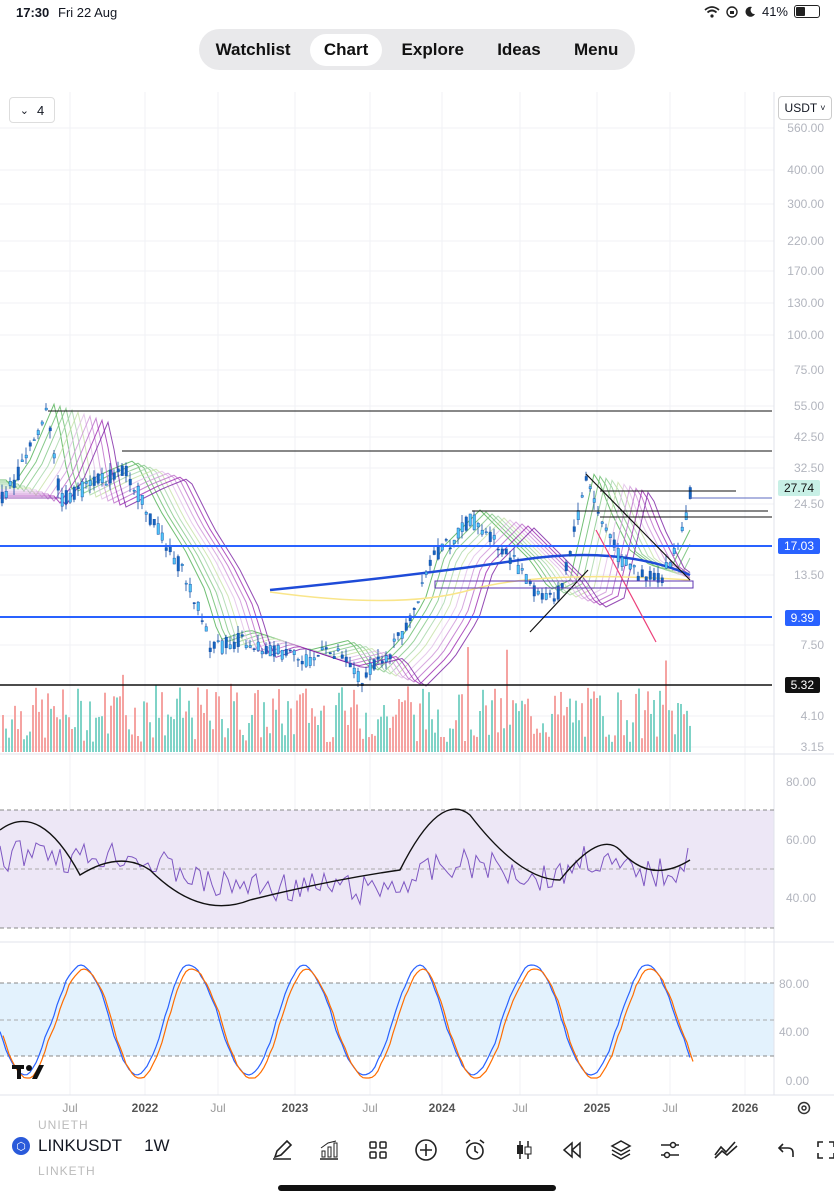 Image resolution: width=834 pixels, height=1200 pixels. Describe the element at coordinates (801, 840) in the screenshot. I see `rsi-scale-label: 60.00` at that location.